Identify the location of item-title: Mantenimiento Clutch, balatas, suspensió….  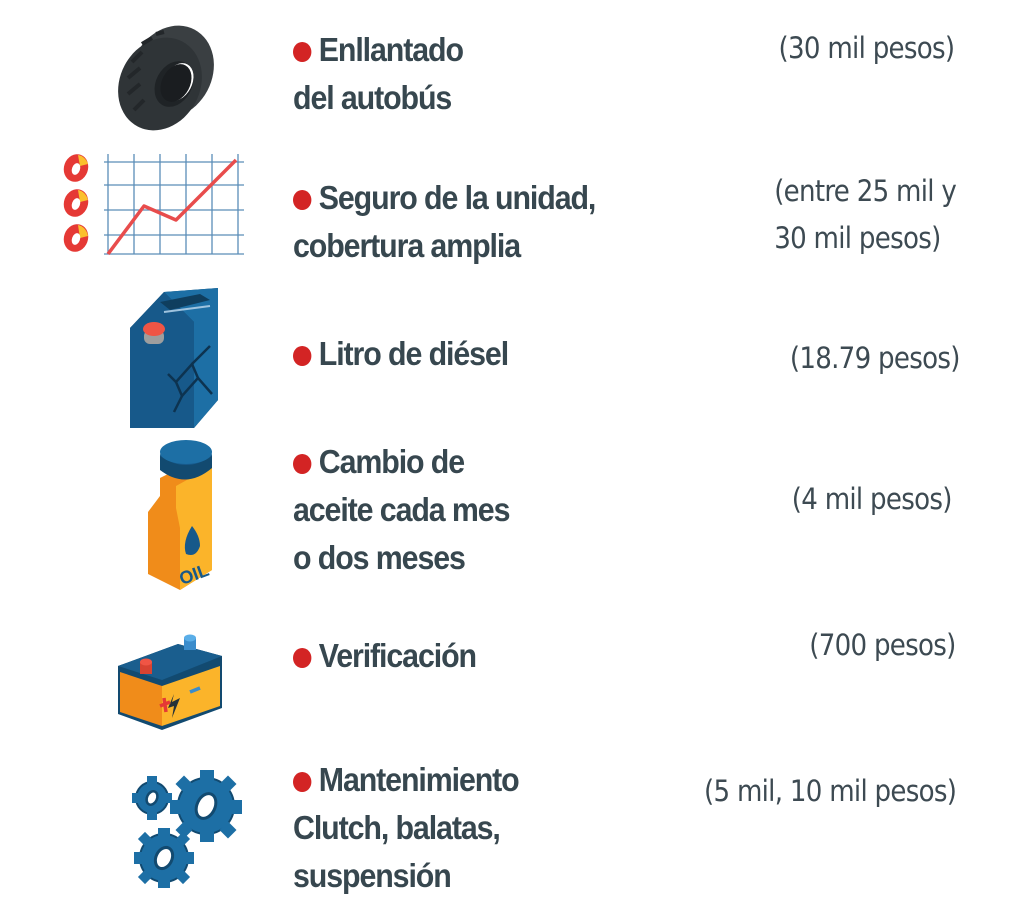
(406, 827).